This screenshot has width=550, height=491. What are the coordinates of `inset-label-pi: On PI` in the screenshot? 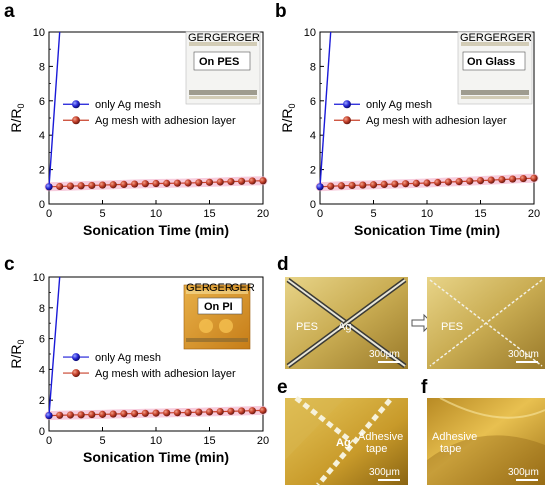 It's located at (218, 307).